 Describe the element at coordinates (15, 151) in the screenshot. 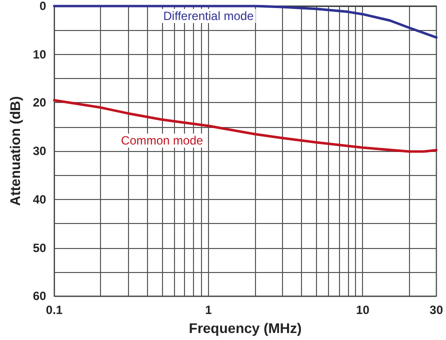

I see `y-axis-title: Attenuation (dB)` at that location.